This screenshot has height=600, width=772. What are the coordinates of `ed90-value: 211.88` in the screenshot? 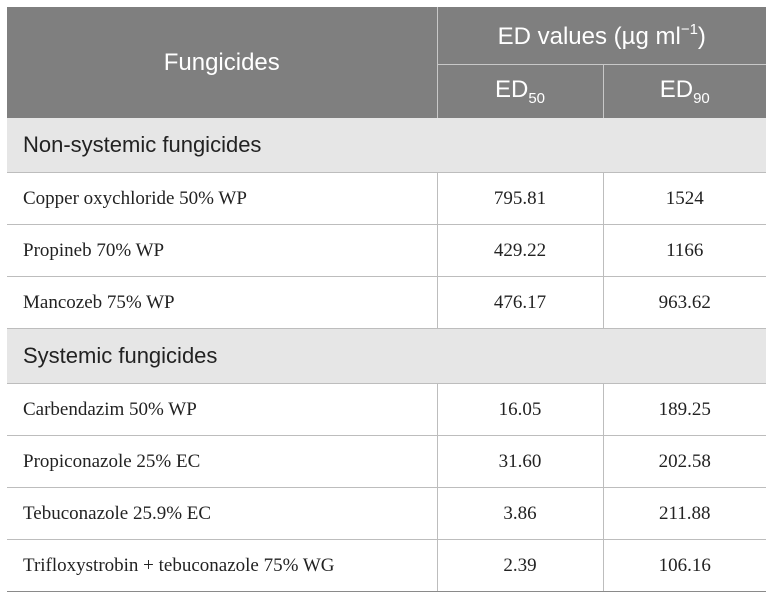 It's located at (684, 513).